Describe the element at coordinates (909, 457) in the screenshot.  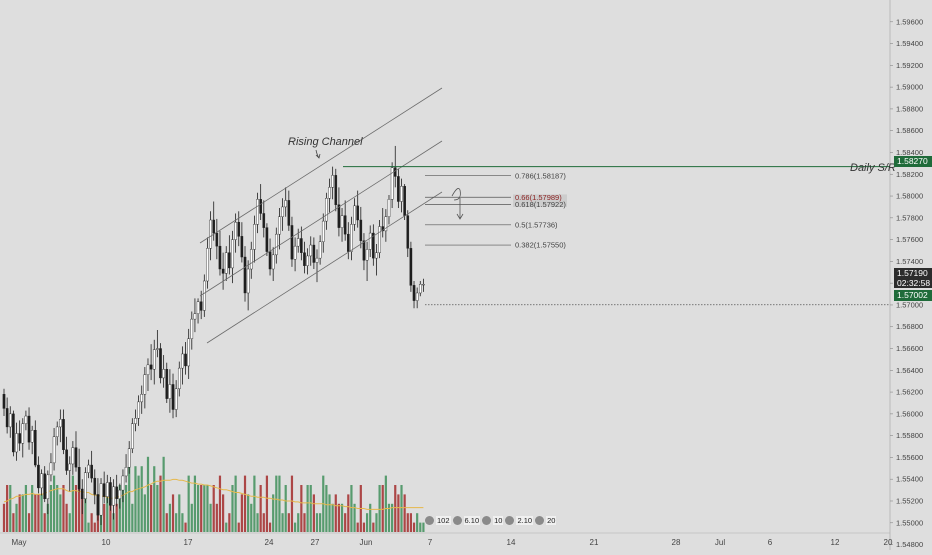
I see `price-tick-label: 1.55600` at that location.